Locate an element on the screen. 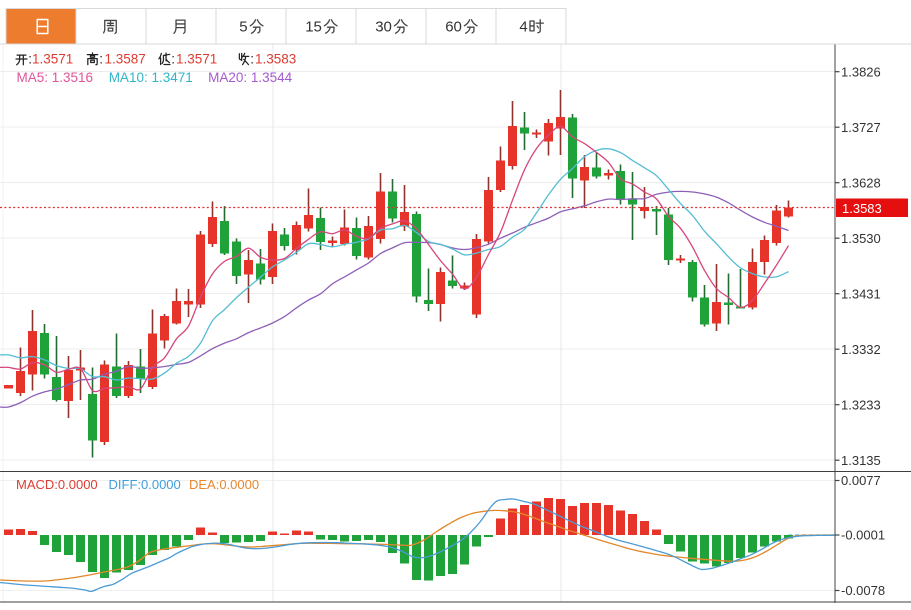 The width and height of the screenshot is (911, 610). svg-text: -0.0001 is located at coordinates (863, 535).